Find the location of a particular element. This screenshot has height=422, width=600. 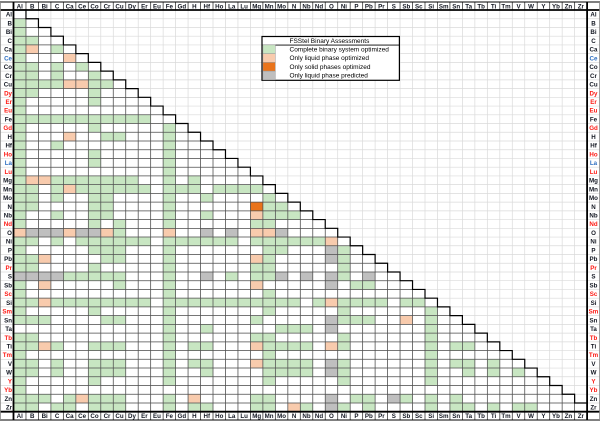

svg-text: S is located at coordinates (394, 416).